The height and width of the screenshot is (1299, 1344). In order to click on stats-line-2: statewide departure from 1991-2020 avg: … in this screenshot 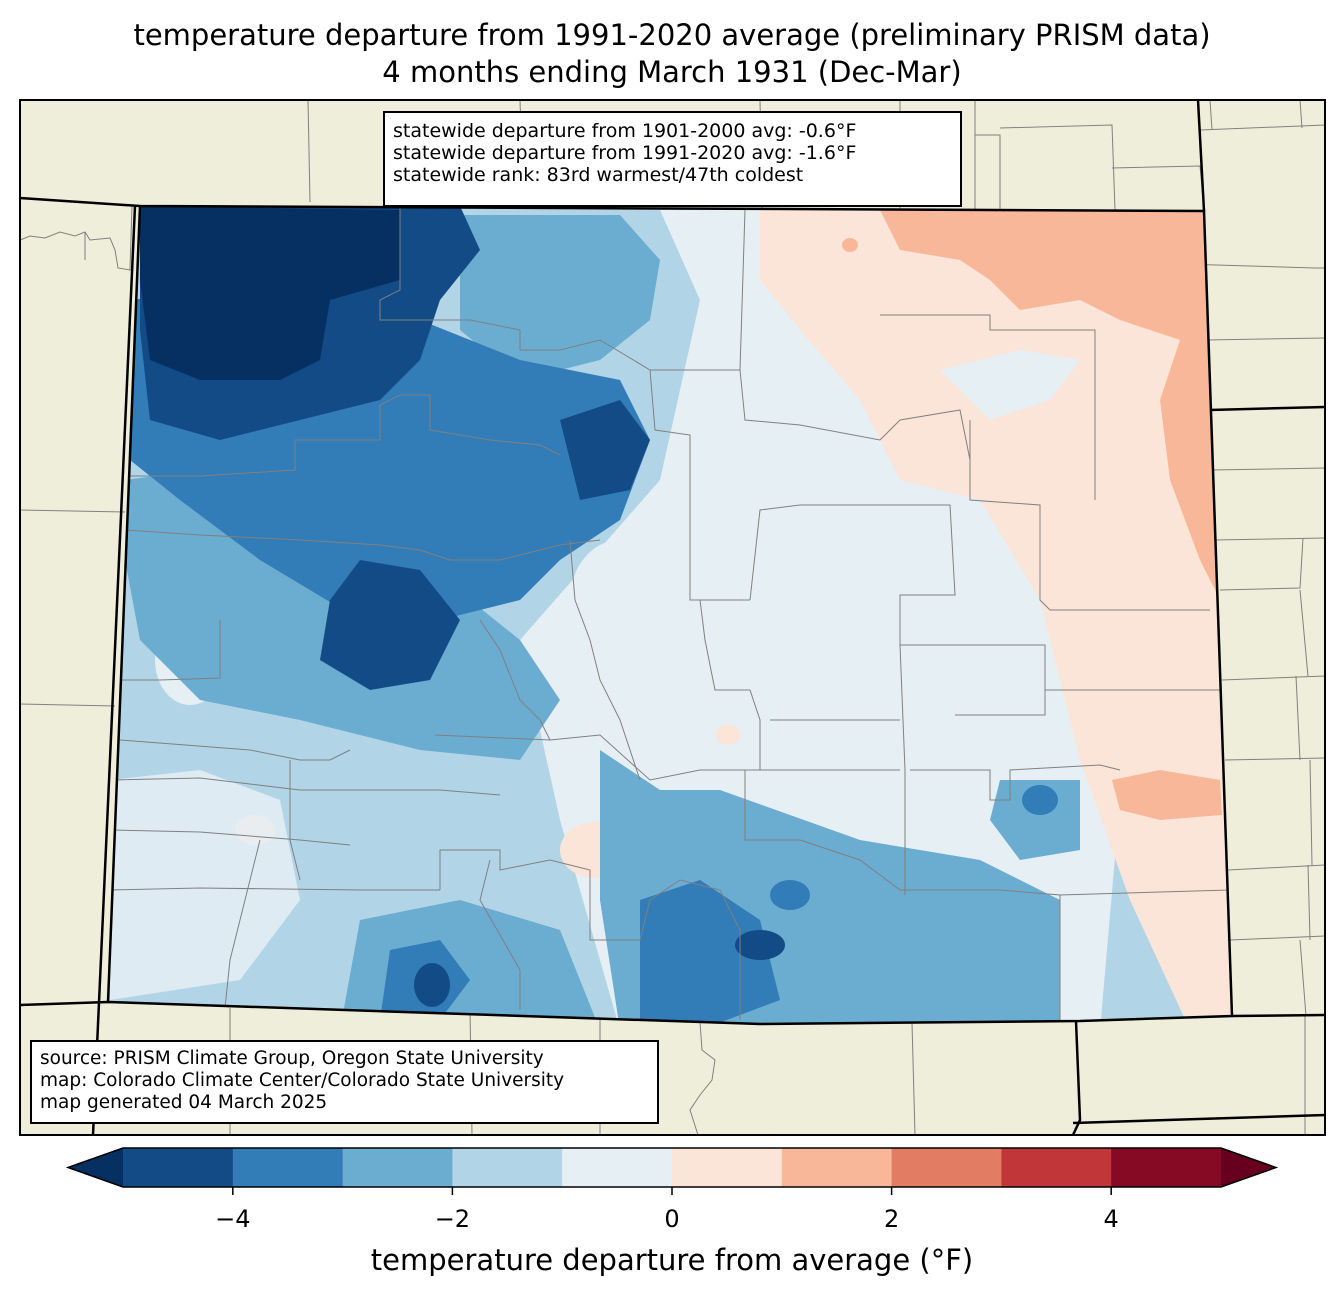, I will do `click(625, 153)`.